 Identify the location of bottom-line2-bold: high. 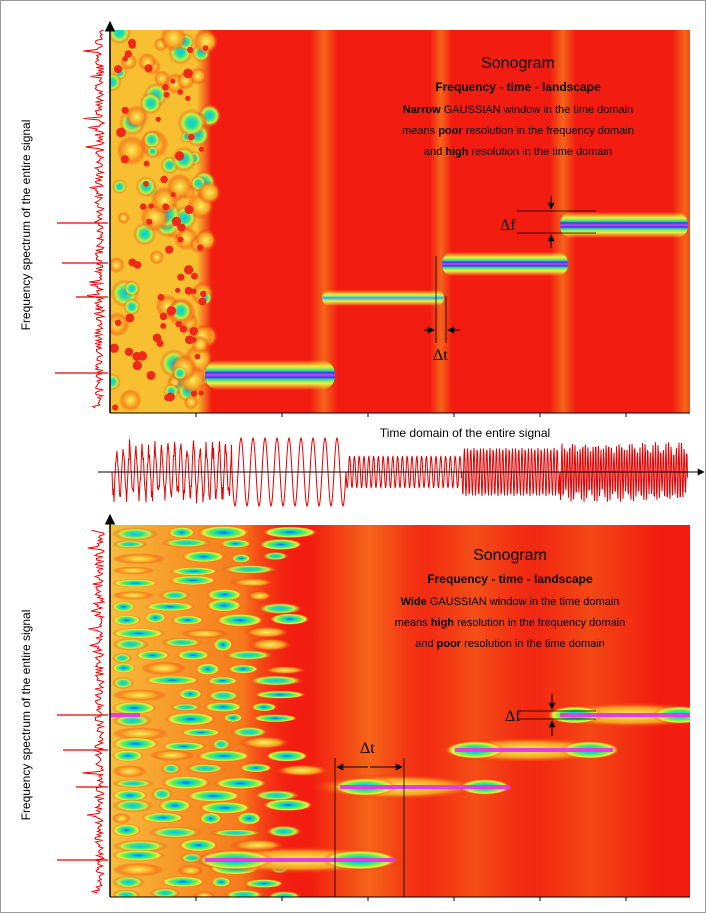
(442, 623).